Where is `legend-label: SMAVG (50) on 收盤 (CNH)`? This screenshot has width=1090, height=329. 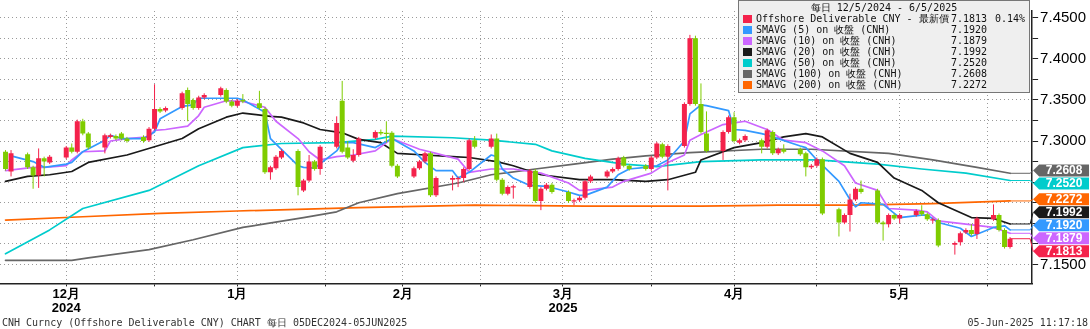
legend-label: SMAVG (50) on 收盤 (CNH) is located at coordinates (827, 62).